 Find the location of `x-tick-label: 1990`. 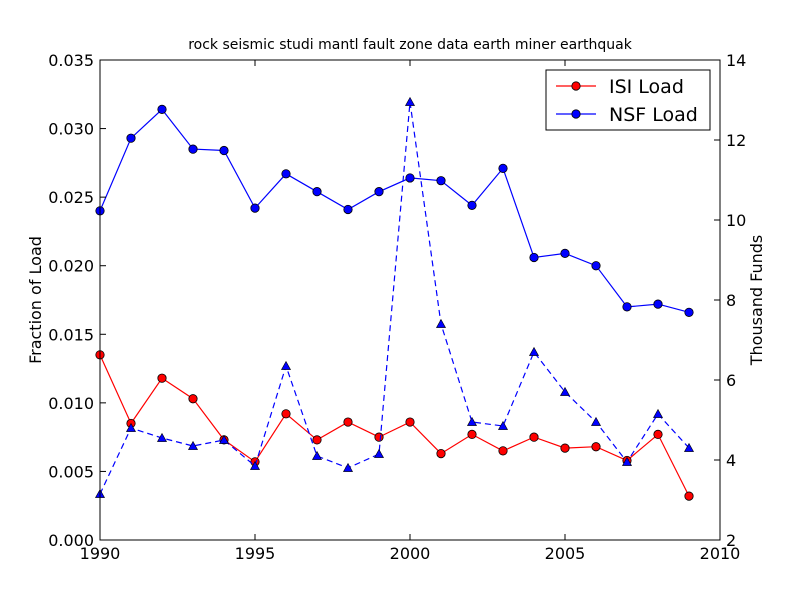

x-tick-label: 1990 is located at coordinates (100, 553).